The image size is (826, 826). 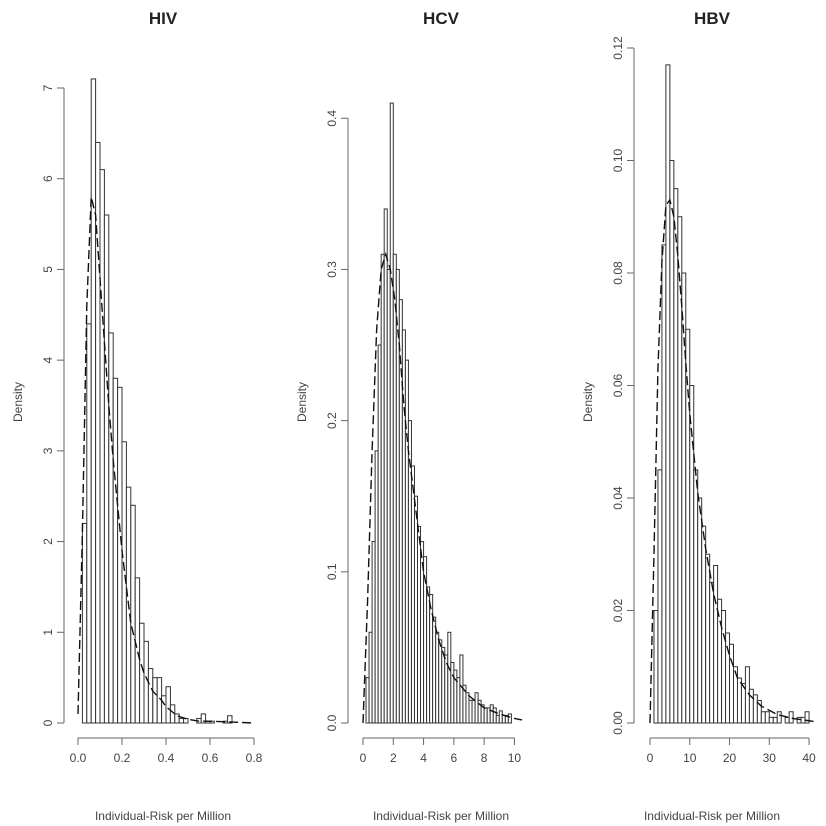 What do you see at coordinates (618, 610) in the screenshot?
I see `y-tick-label: 0.02` at bounding box center [618, 610].